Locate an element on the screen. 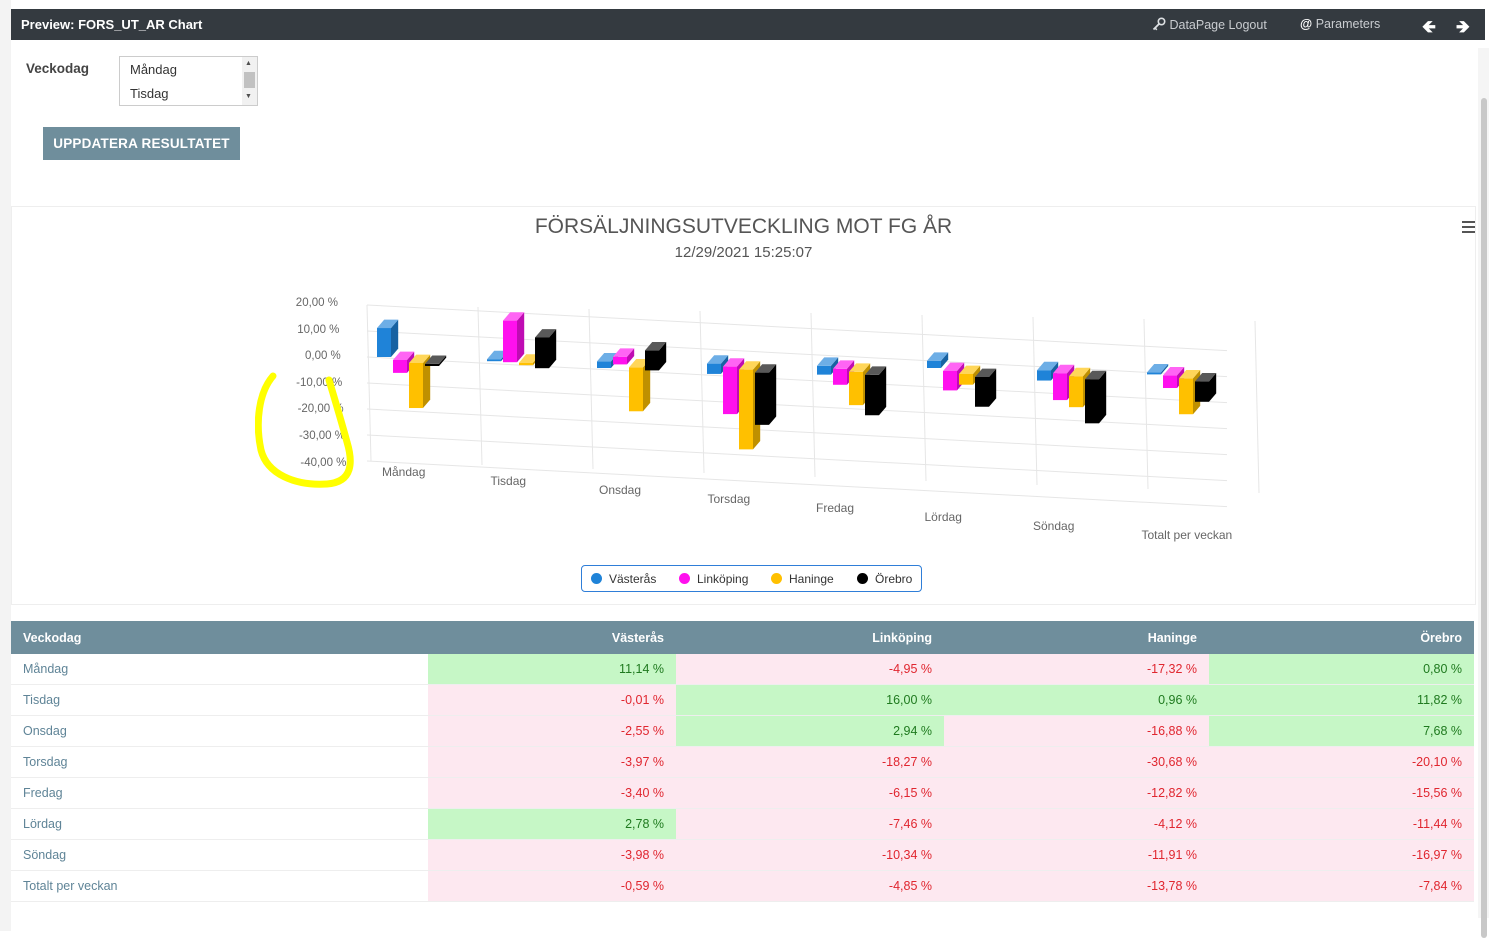 Image resolution: width=1489 pixels, height=938 pixels. value-cell: 16,00 % is located at coordinates (810, 700).